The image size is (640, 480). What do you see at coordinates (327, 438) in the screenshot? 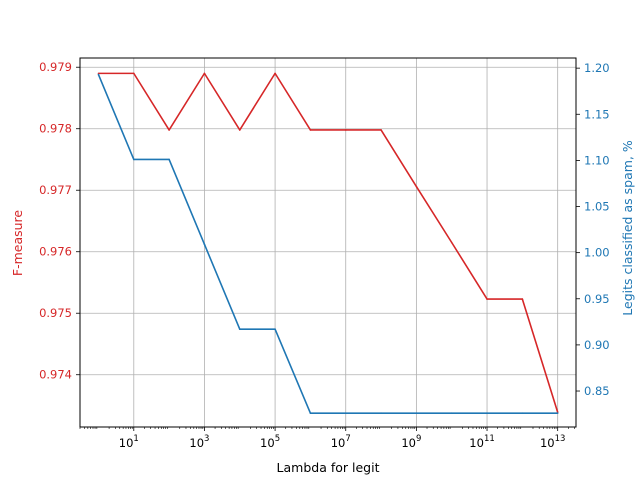
I see `x-axis: 10¹ 10³ 10⁵ 10⁷ 10⁹ 10¹¹ 10¹³` at bounding box center [327, 438].